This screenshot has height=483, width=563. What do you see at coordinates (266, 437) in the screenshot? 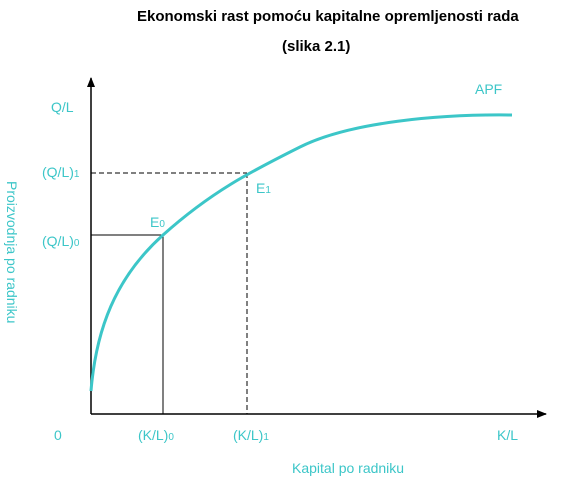
I see `x-tick-1-sub: 1` at bounding box center [266, 437].